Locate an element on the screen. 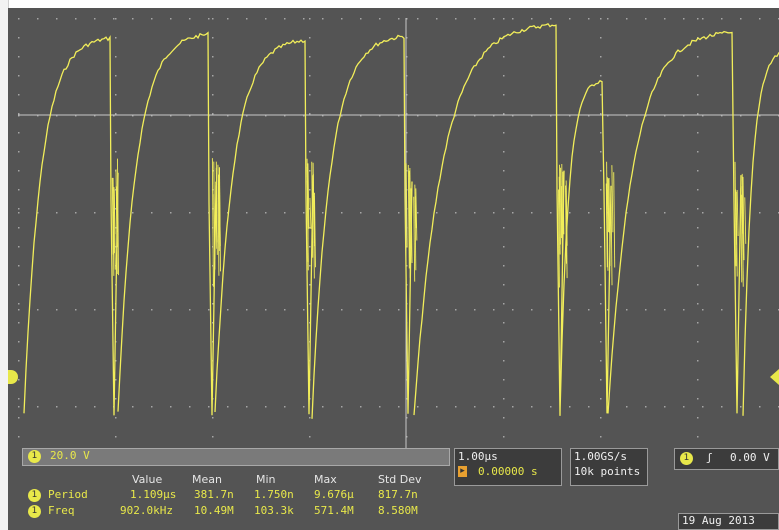 The height and width of the screenshot is (530, 779). period-value: 1.109µs is located at coordinates (153, 494).